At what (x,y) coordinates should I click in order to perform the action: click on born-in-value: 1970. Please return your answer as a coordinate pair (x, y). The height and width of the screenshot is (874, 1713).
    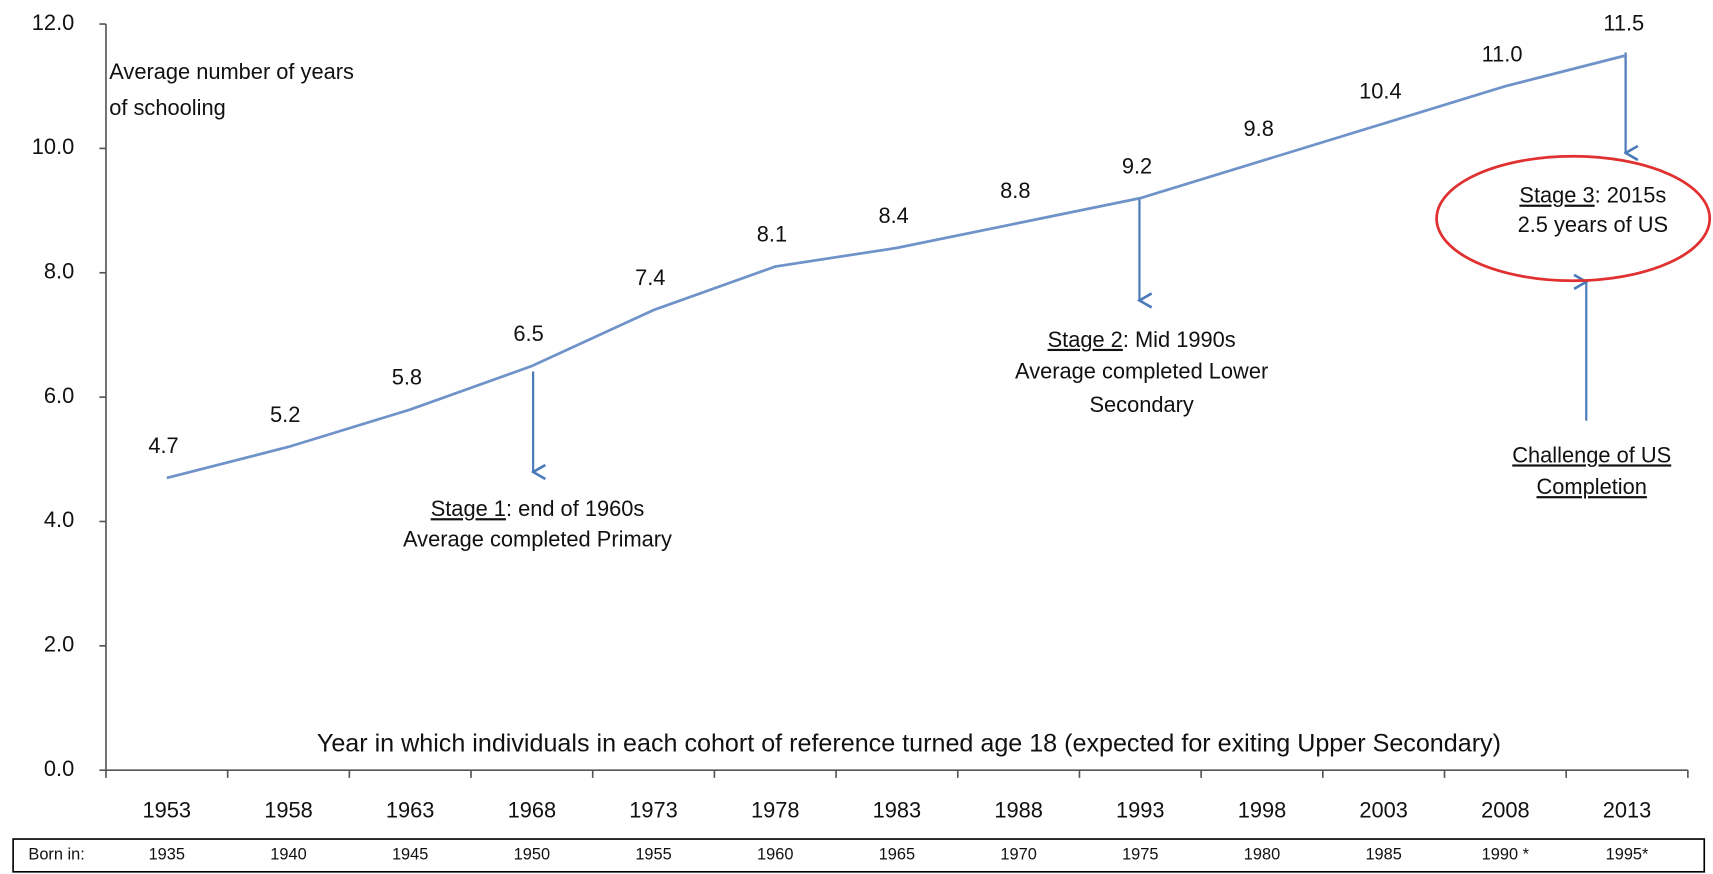
    Looking at the image, I should click on (1018, 855).